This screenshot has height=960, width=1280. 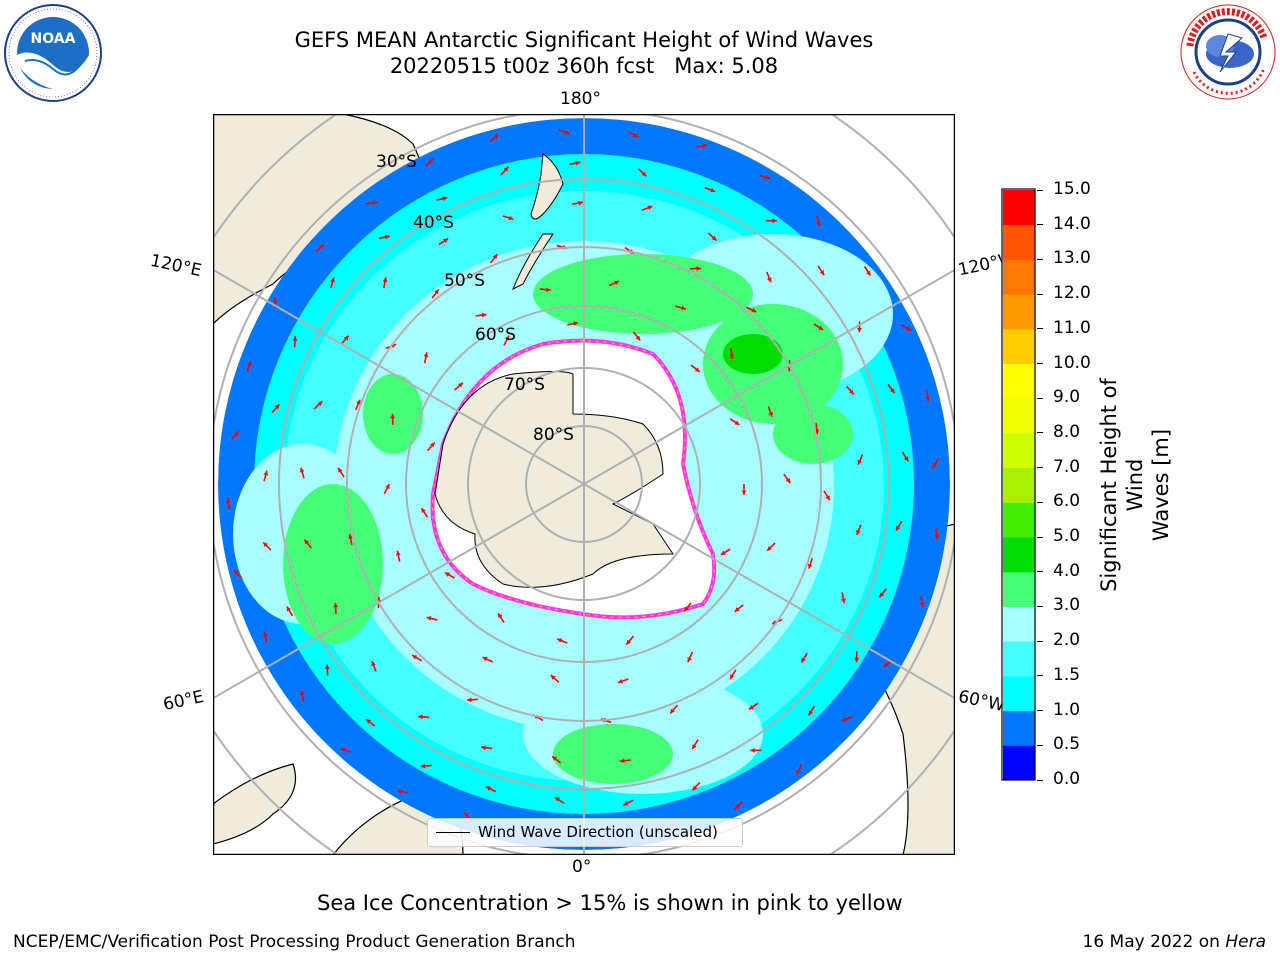 What do you see at coordinates (1067, 501) in the screenshot?
I see `colorbar-tick-label: 6.0` at bounding box center [1067, 501].